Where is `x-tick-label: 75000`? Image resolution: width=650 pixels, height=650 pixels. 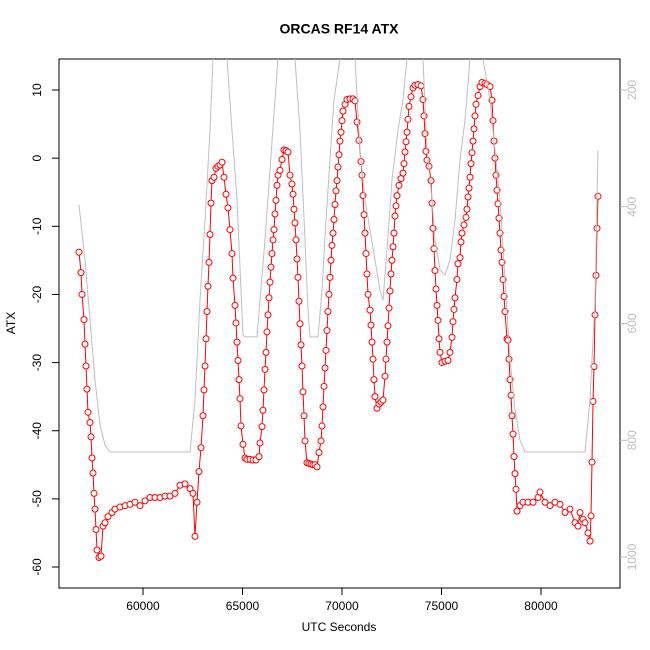 x-tick-label: 75000 is located at coordinates (442, 606).